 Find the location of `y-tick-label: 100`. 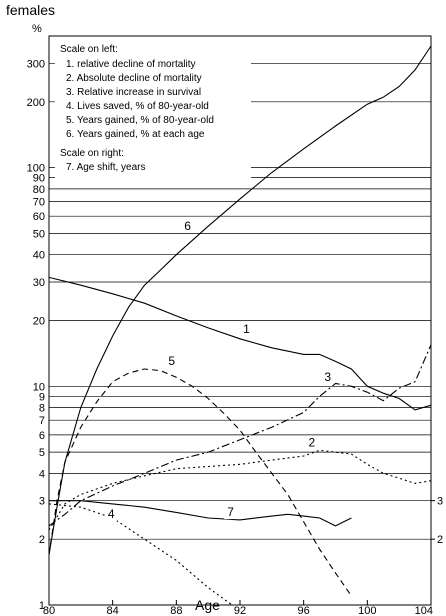

y-tick-label: 100 is located at coordinates (36, 169).